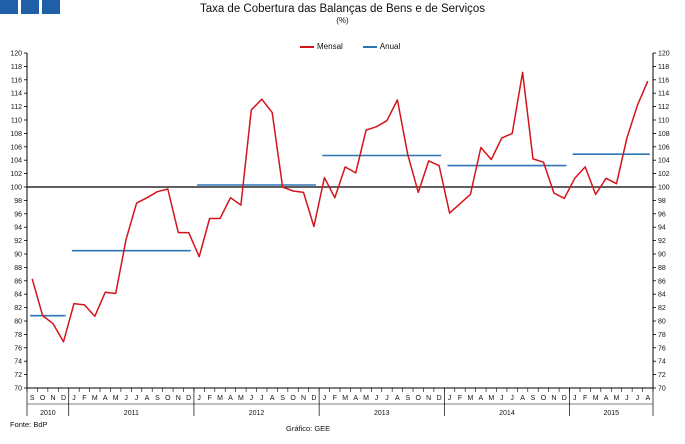 This screenshot has height=444, width=685. Describe the element at coordinates (663, 80) in the screenshot. I see `y-tick-label-right: 116` at that location.